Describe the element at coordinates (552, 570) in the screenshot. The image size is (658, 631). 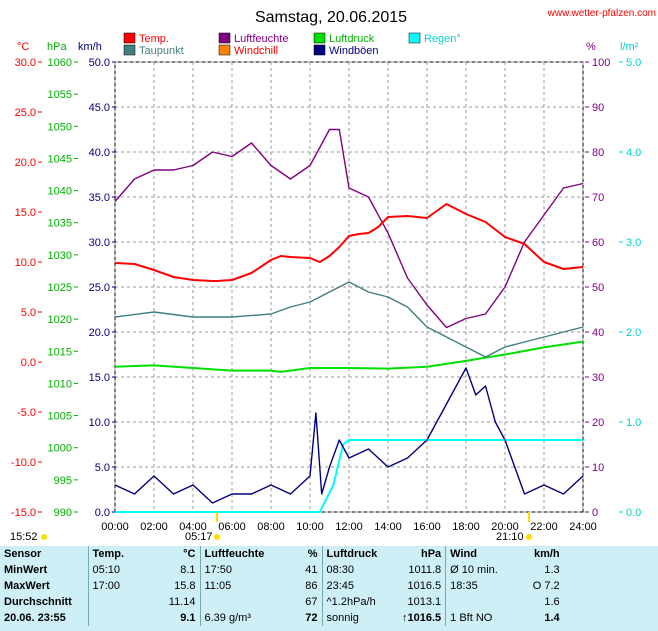
I see `wind-value: 1.3` at that location.